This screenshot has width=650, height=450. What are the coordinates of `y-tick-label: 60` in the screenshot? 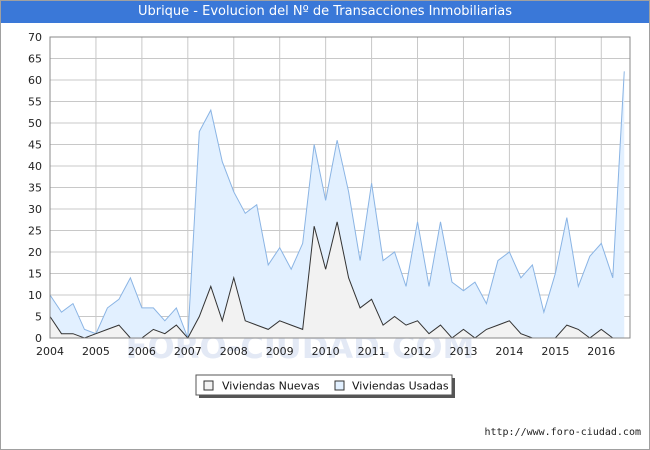 It's located at (35, 80).